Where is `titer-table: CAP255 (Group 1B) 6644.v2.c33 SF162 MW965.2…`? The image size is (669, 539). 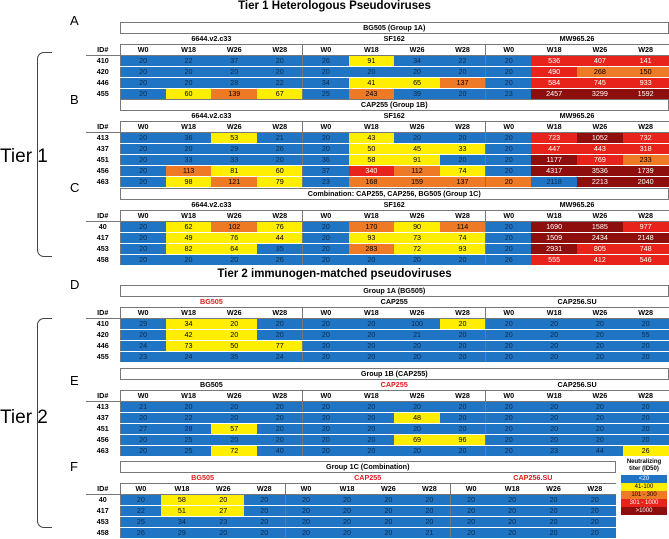
titer-table: CAP255 (Group 1B) 6644.v2.c33 SF162 MW965.2… is located at coordinates (377, 143).